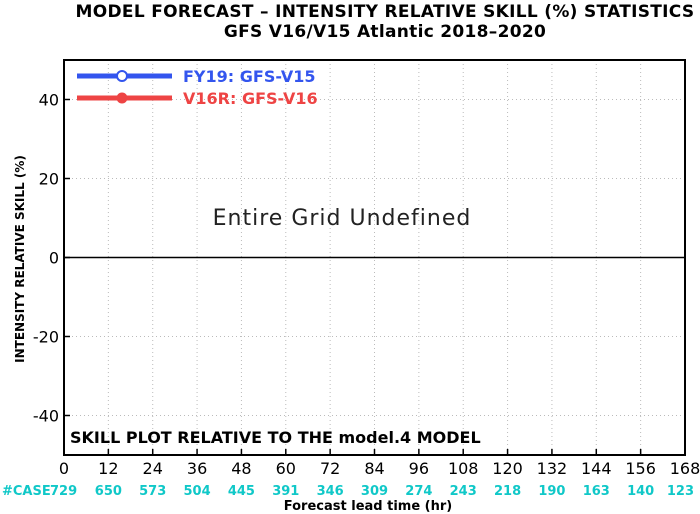 This screenshot has height=514, width=700. I want to click on case-count-7: 309, so click(374, 491).